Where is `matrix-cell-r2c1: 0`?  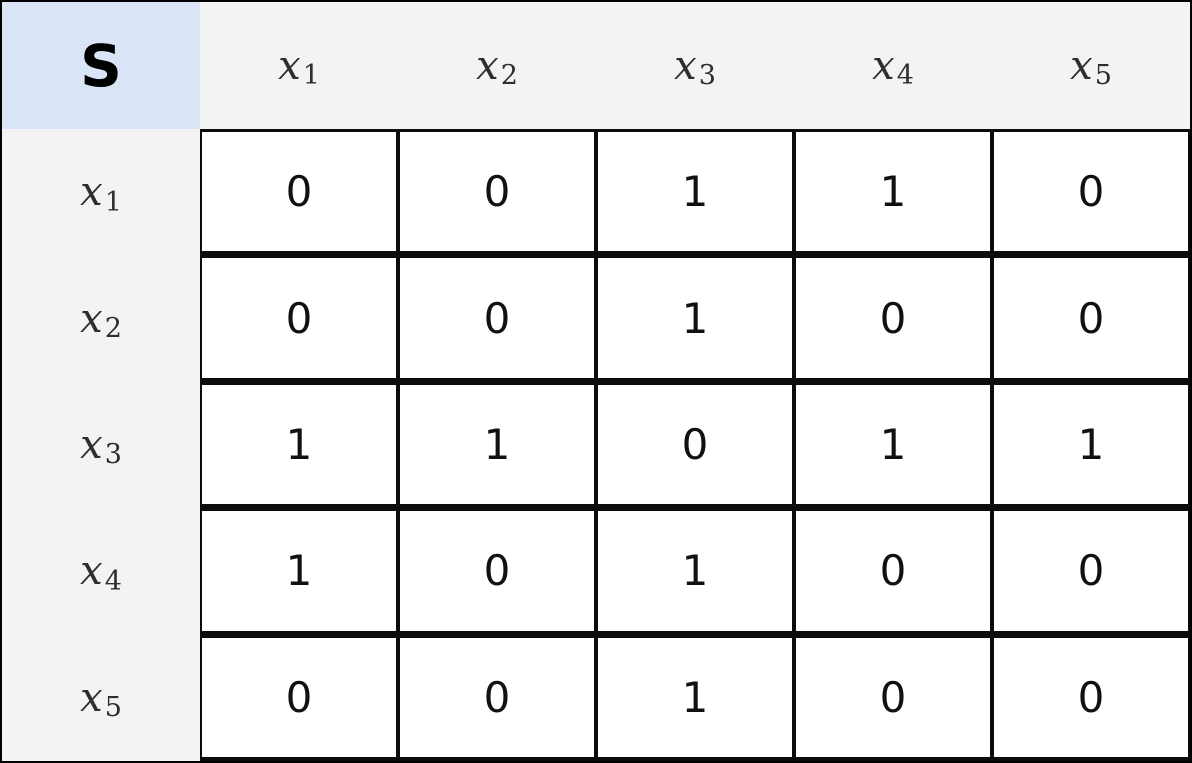 matrix-cell-r2c1: 0 is located at coordinates (299, 318).